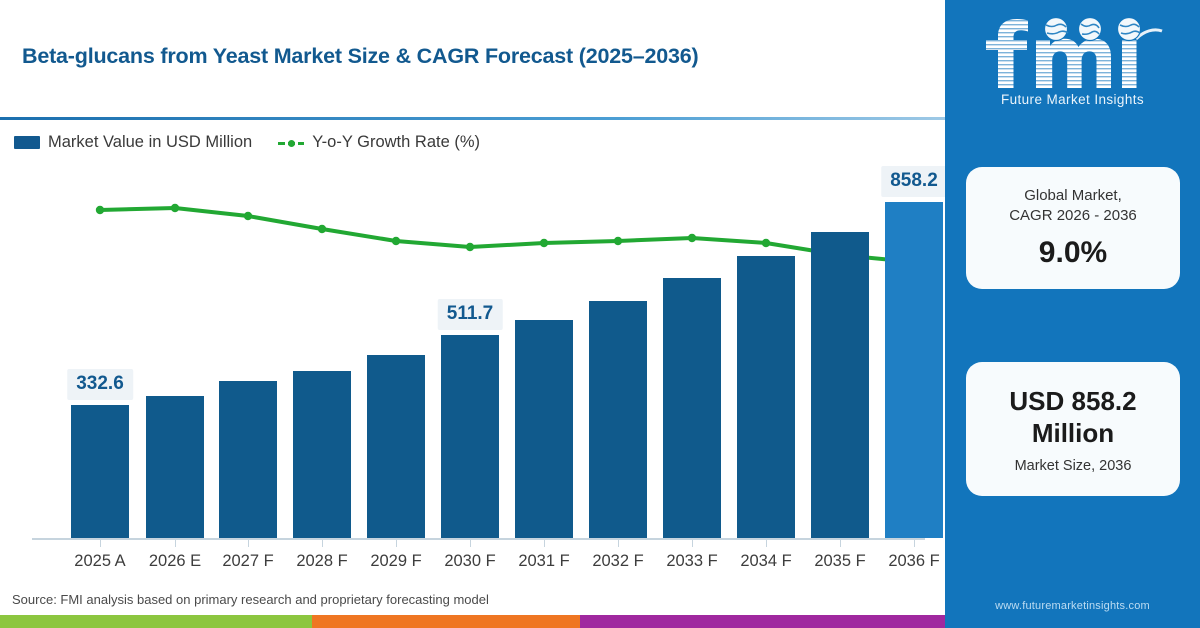  Describe the element at coordinates (507, 235) in the screenshot. I see `growth-rate-line` at that location.